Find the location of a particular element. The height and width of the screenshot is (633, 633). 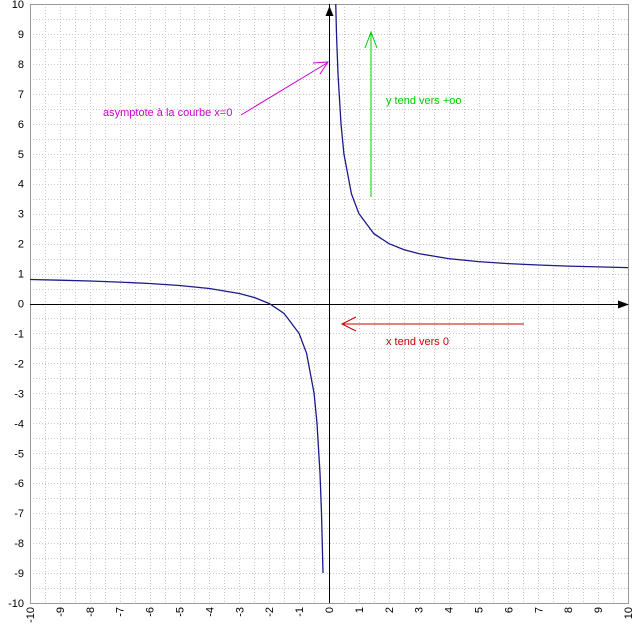

y-tick-label: 0 is located at coordinates (21, 305).